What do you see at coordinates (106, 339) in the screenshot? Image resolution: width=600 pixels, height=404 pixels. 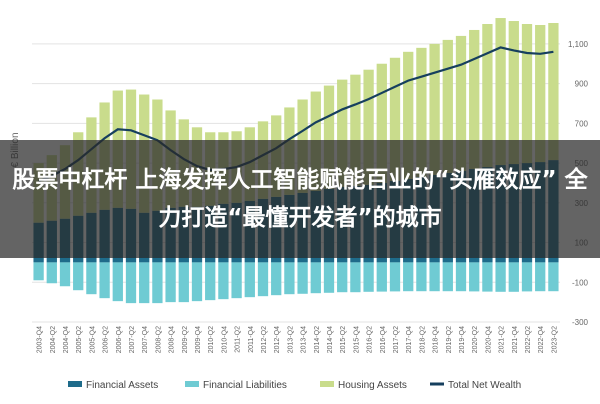 I see `x-tick-label: 2006-Q2` at bounding box center [106, 339].